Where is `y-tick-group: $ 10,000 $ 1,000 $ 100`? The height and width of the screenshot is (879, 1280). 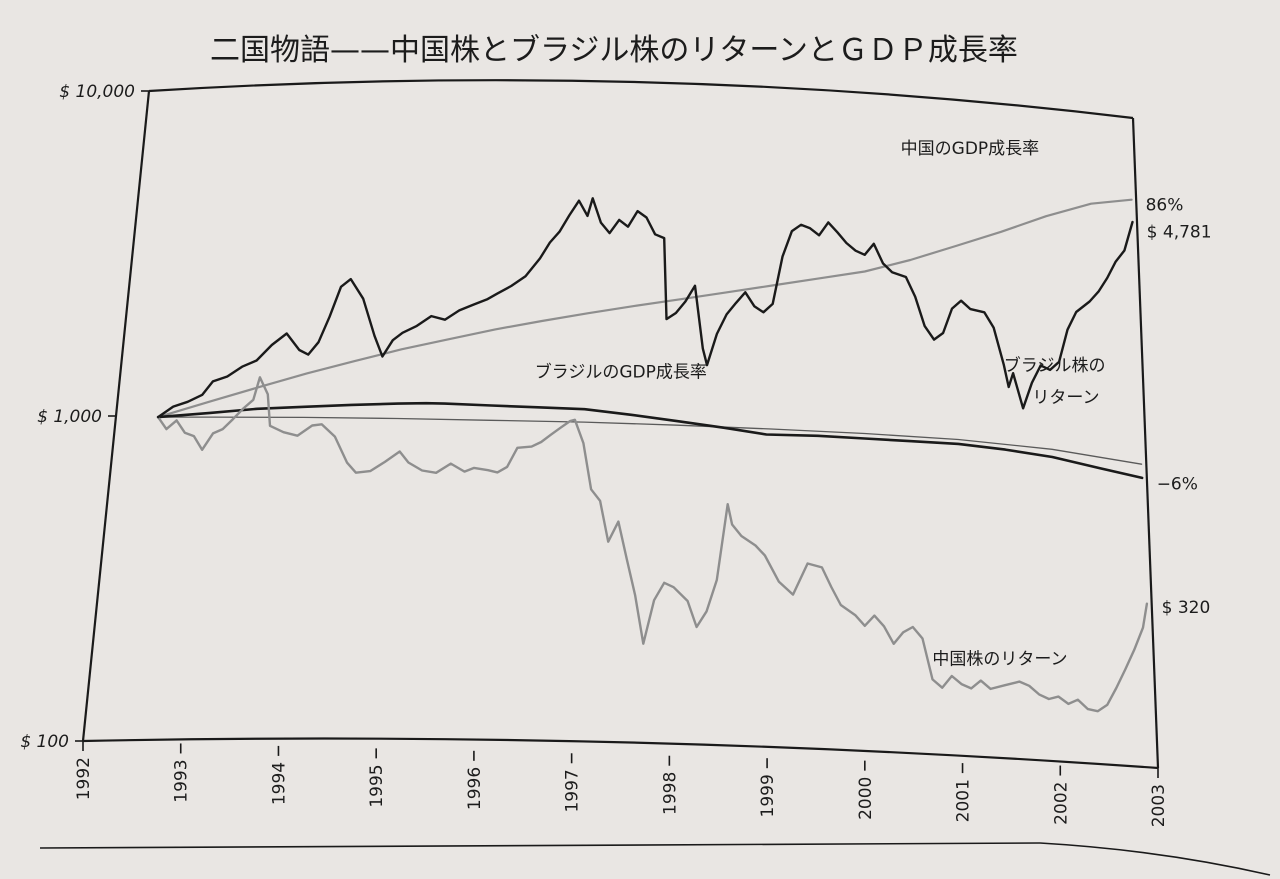 y-tick-group: $ 10,000 $ 1,000 $ 100 is located at coordinates (84, 417).